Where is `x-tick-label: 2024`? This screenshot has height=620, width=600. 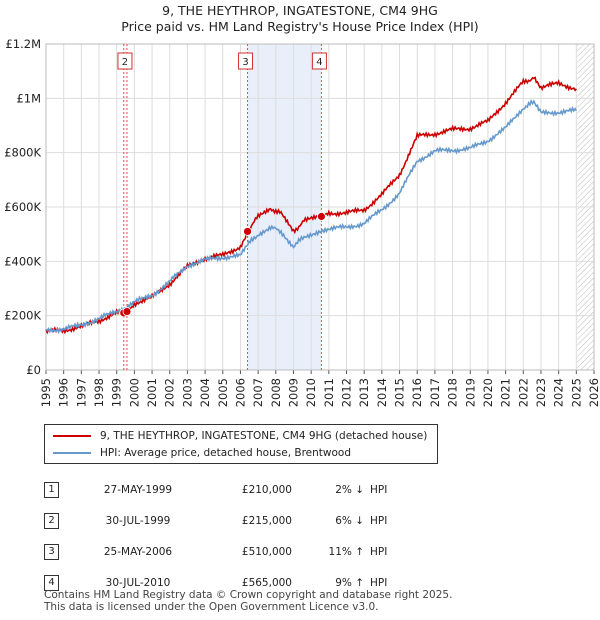 x-tick-label: 2024 is located at coordinates (559, 392).